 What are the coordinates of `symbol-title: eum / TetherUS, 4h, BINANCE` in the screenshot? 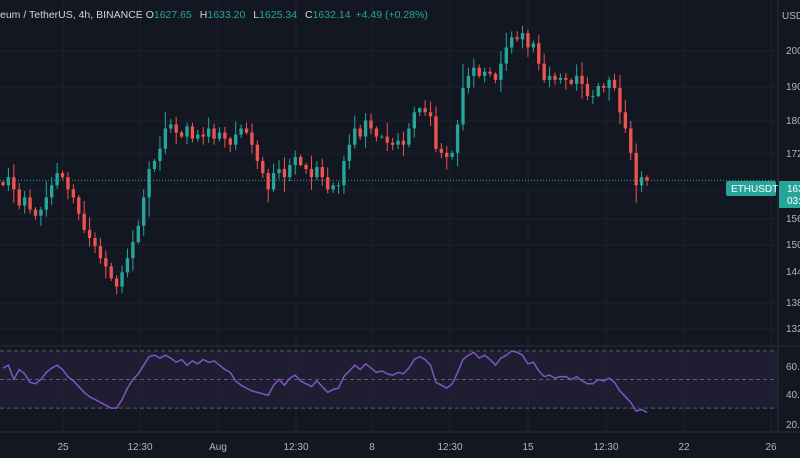 It's located at (71, 15).